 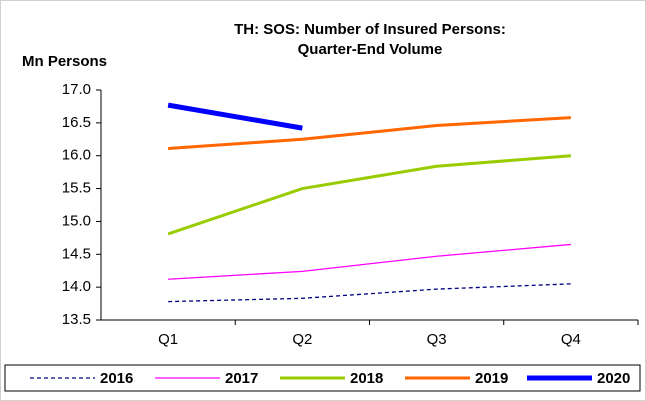 What do you see at coordinates (241, 378) in the screenshot?
I see `legend-label: 2017` at bounding box center [241, 378].